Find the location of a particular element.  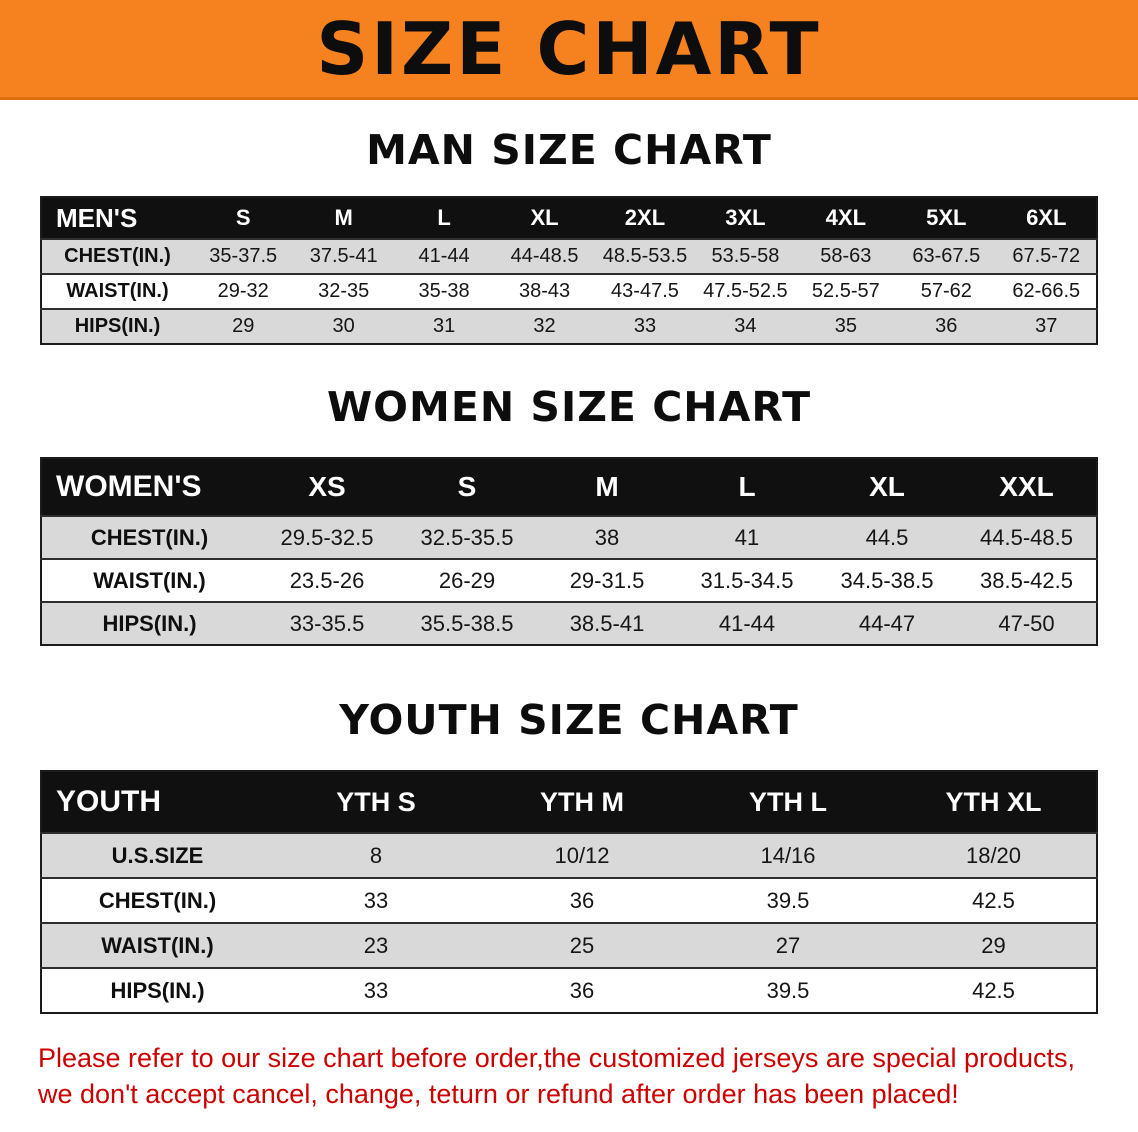

size-column-header: 5XL is located at coordinates (946, 218).